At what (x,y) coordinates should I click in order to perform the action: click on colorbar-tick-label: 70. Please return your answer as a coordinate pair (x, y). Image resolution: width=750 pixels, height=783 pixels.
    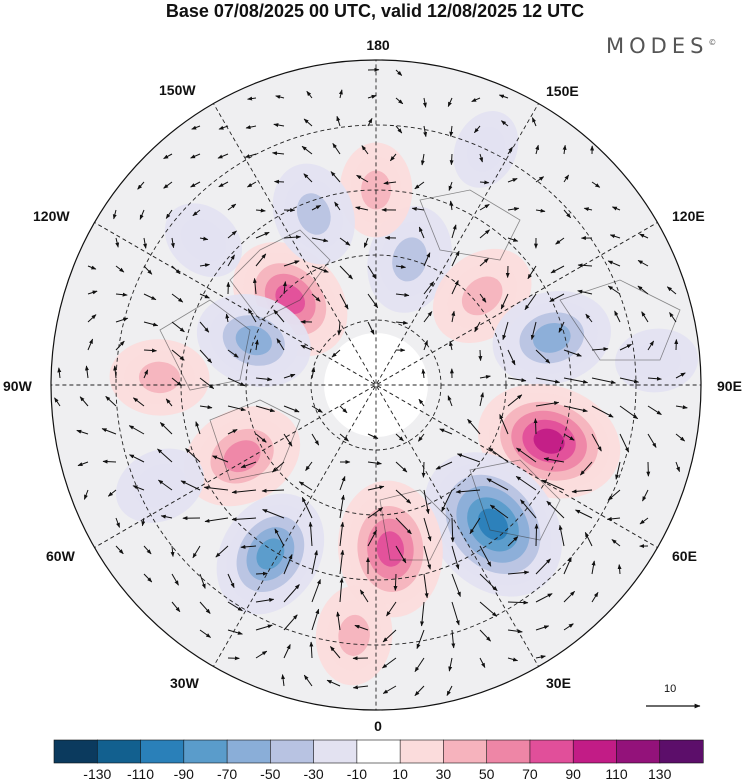
    Looking at the image, I should click on (530, 774).